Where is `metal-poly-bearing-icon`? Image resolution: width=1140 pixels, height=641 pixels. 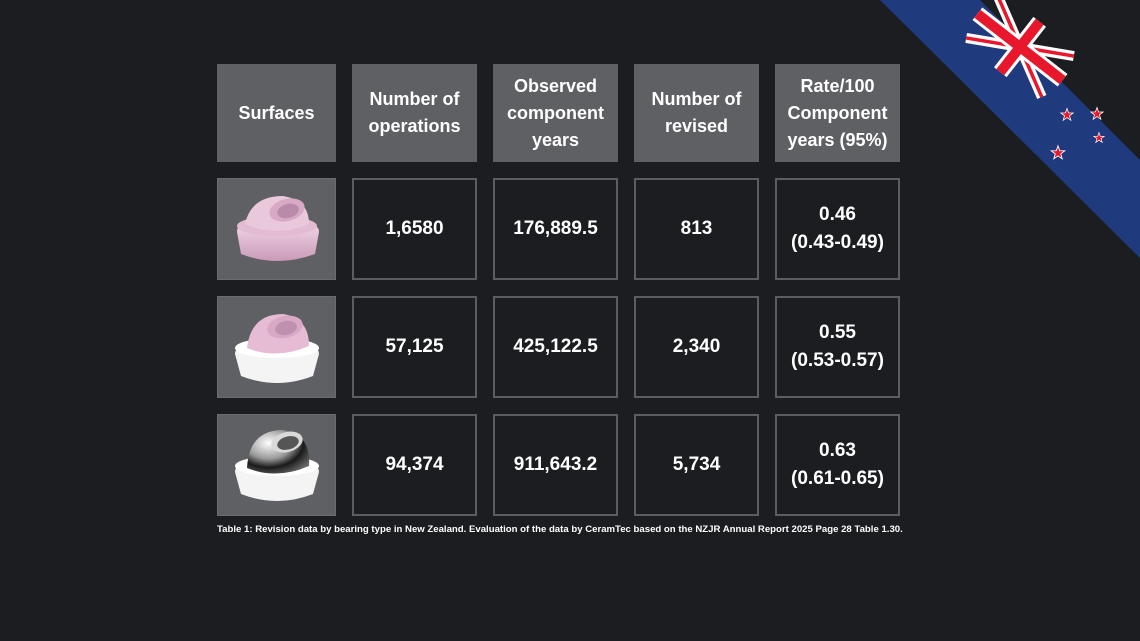 metal-poly-bearing-icon is located at coordinates (276, 465).